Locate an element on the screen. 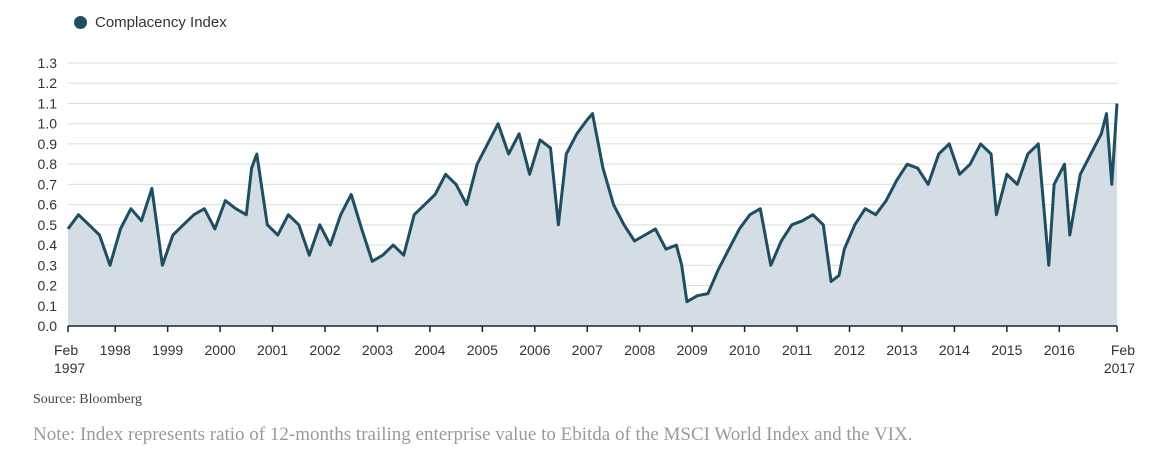 The image size is (1155, 452). x-tick-label-year: 2017 is located at coordinates (1119, 368).